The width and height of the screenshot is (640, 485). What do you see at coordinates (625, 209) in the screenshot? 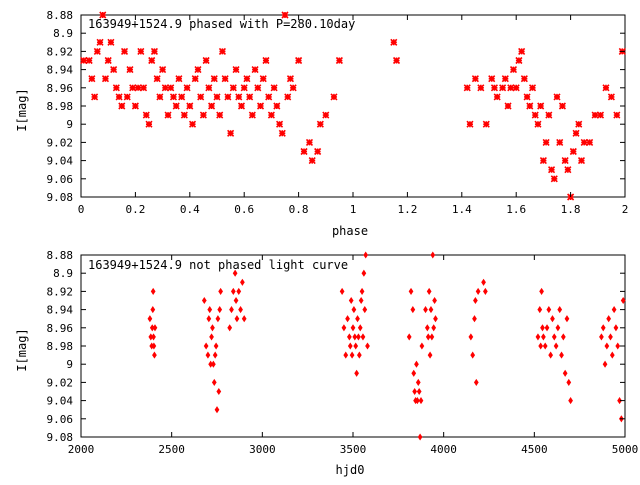
I see `phased-x-tick-label: 2` at bounding box center [625, 209].